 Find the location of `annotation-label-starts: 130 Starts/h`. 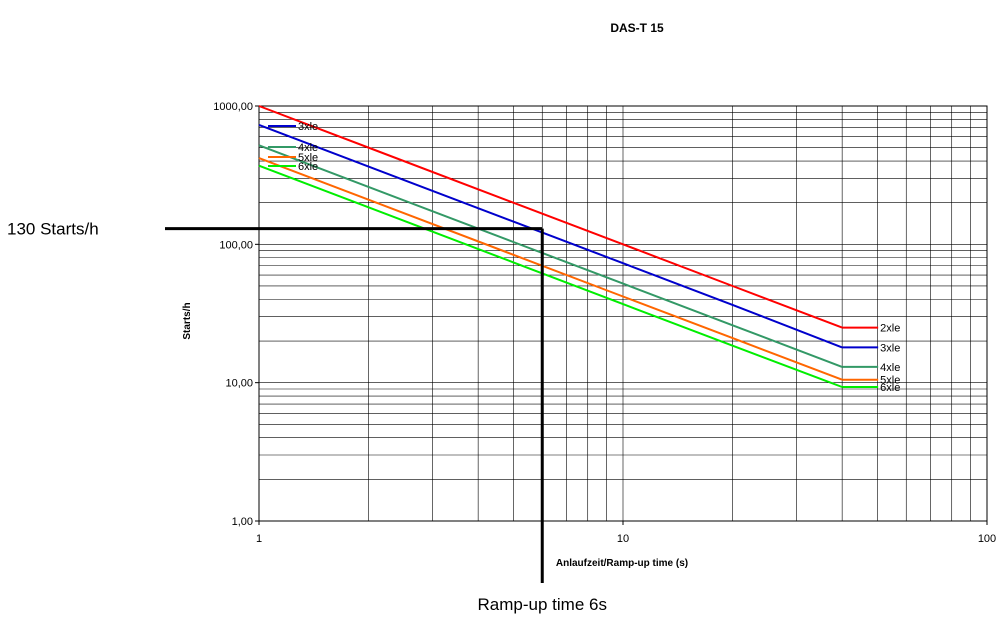

annotation-label-starts: 130 Starts/h is located at coordinates (53, 229).